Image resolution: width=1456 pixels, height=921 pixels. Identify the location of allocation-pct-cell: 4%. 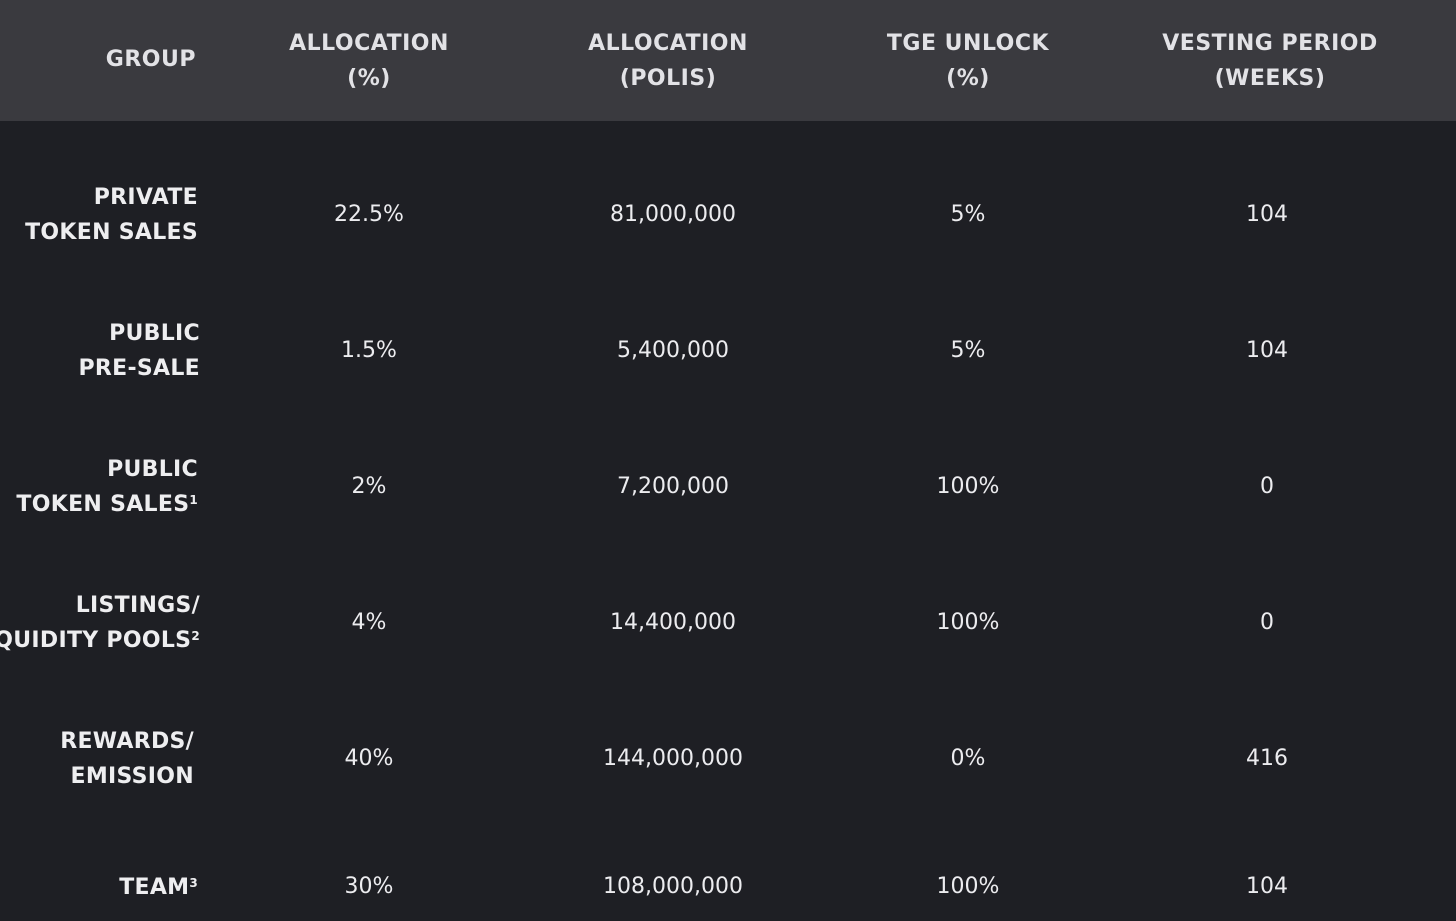
(369, 622).